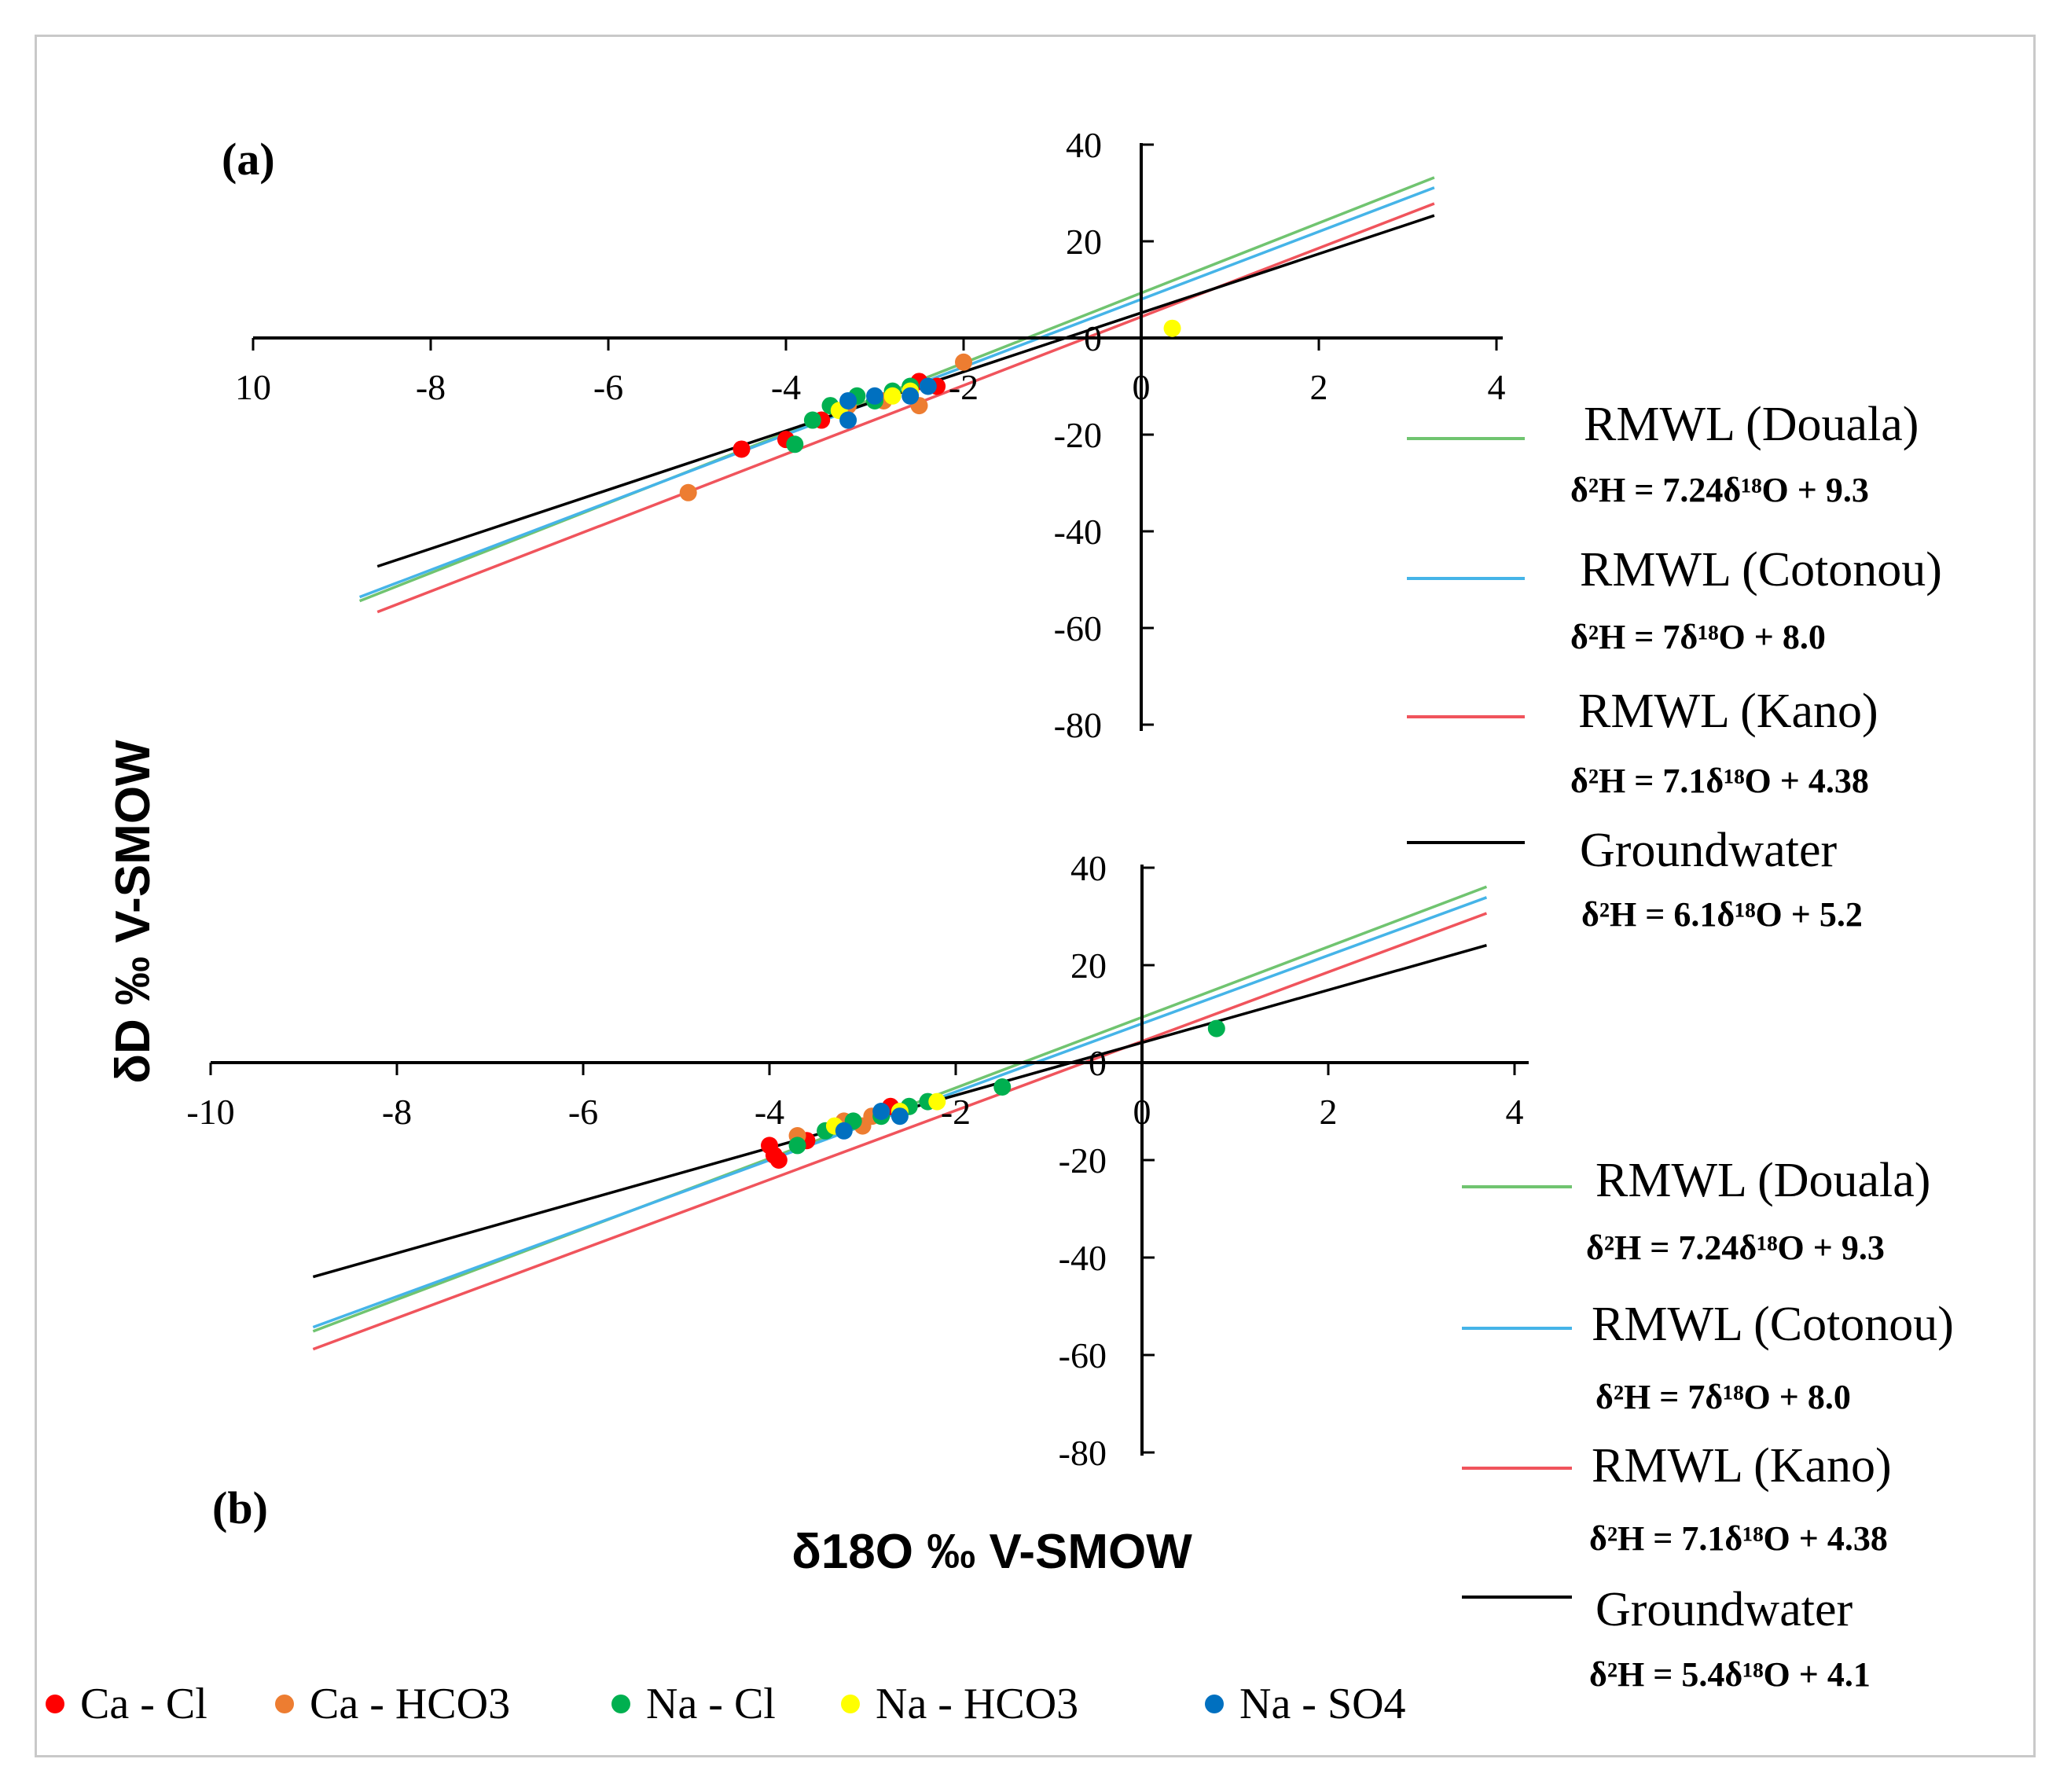  I want to click on category-legend-label-ca-hco3: Ca - HCO3, so click(410, 1704).